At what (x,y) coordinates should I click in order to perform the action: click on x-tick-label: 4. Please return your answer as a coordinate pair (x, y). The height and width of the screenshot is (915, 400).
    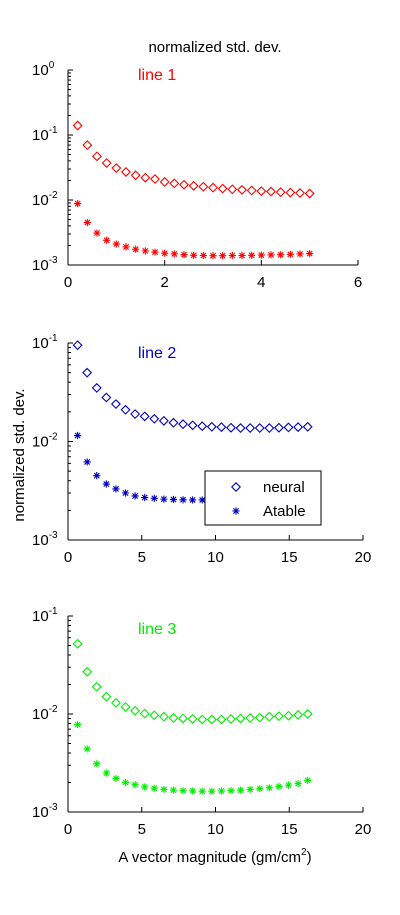
    Looking at the image, I should click on (261, 282).